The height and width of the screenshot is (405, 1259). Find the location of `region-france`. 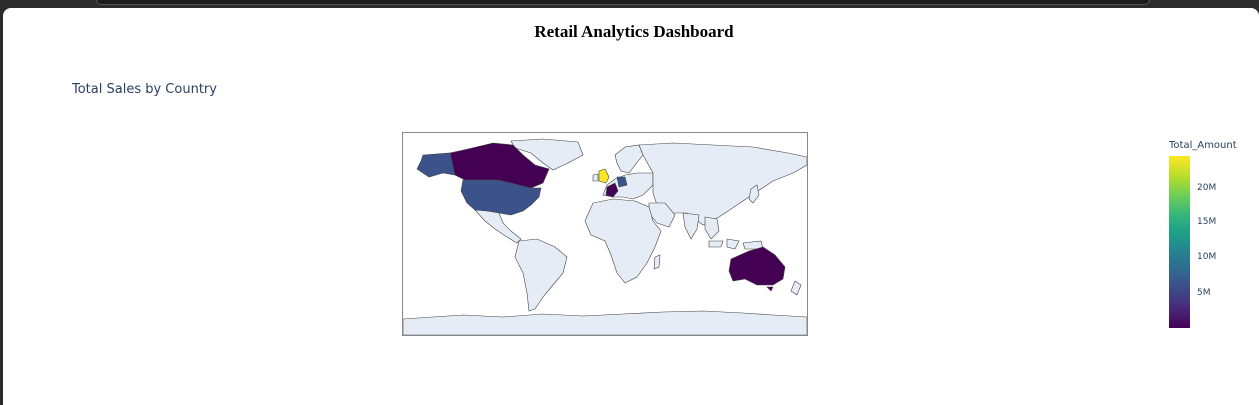

region-france is located at coordinates (612, 190).